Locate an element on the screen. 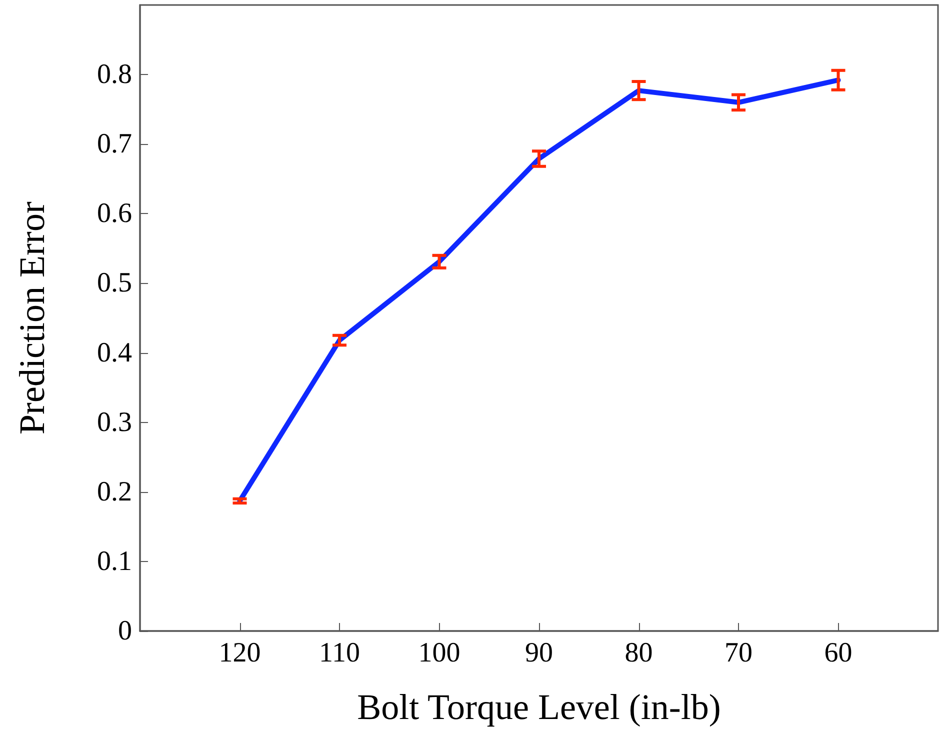 The height and width of the screenshot is (730, 940). x-tick-label: 60 is located at coordinates (838, 653).